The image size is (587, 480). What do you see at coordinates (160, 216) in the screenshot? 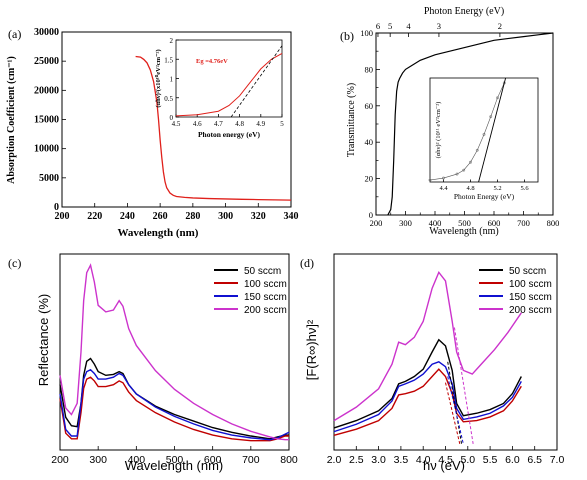
I see `panel-a-xtick-label: 260` at bounding box center [160, 216].